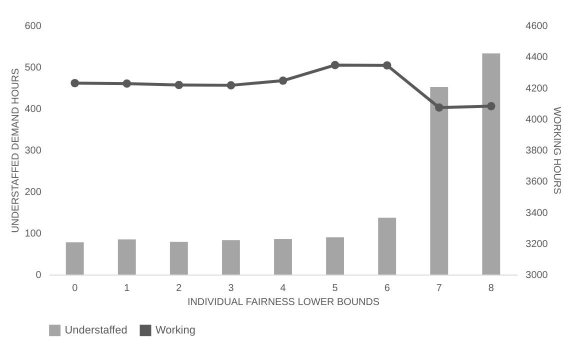 The image size is (572, 349). What do you see at coordinates (537, 244) in the screenshot?
I see `y2-tick-label: 3200` at bounding box center [537, 244].